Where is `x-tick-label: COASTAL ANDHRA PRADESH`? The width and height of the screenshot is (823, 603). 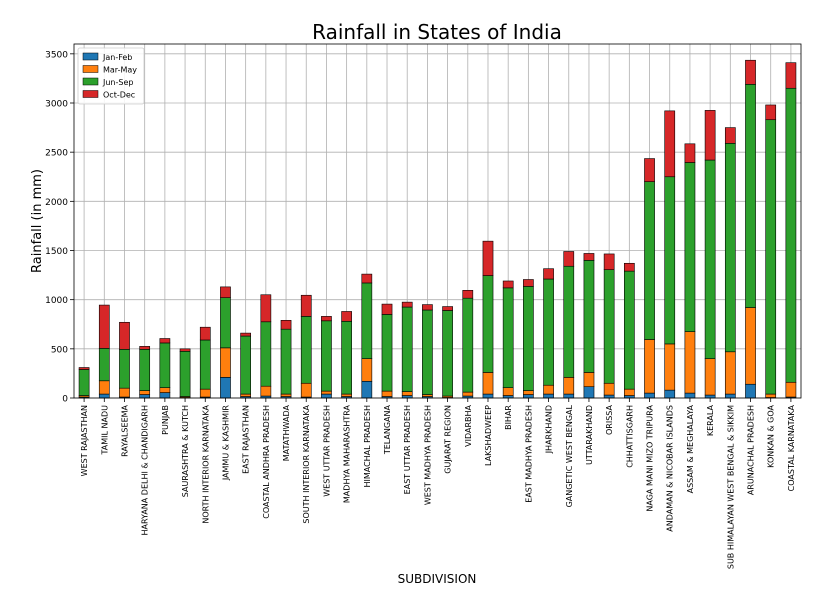 x-tick-label: COASTAL ANDHRA PRADESH is located at coordinates (266, 462).